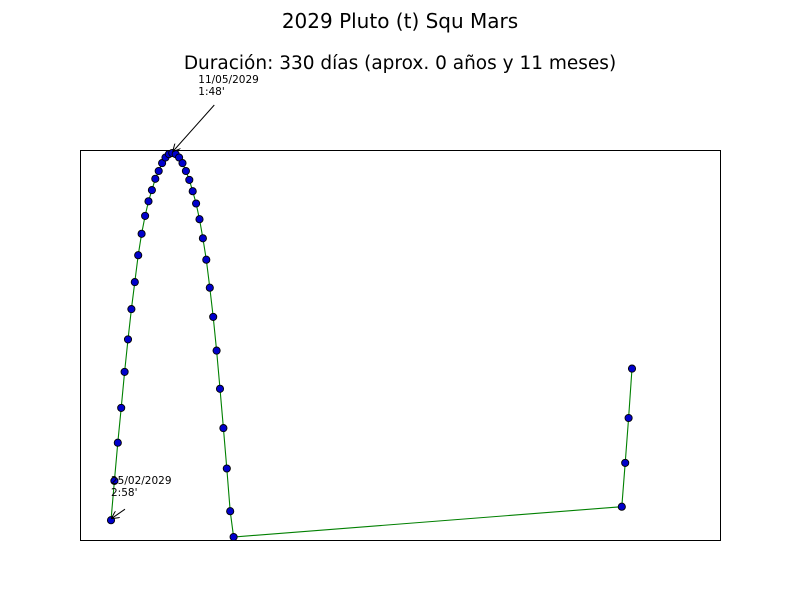 The width and height of the screenshot is (800, 600). Describe the element at coordinates (211, 92) in the screenshot. I see `annotation-orb-1: 1:48'` at that location.